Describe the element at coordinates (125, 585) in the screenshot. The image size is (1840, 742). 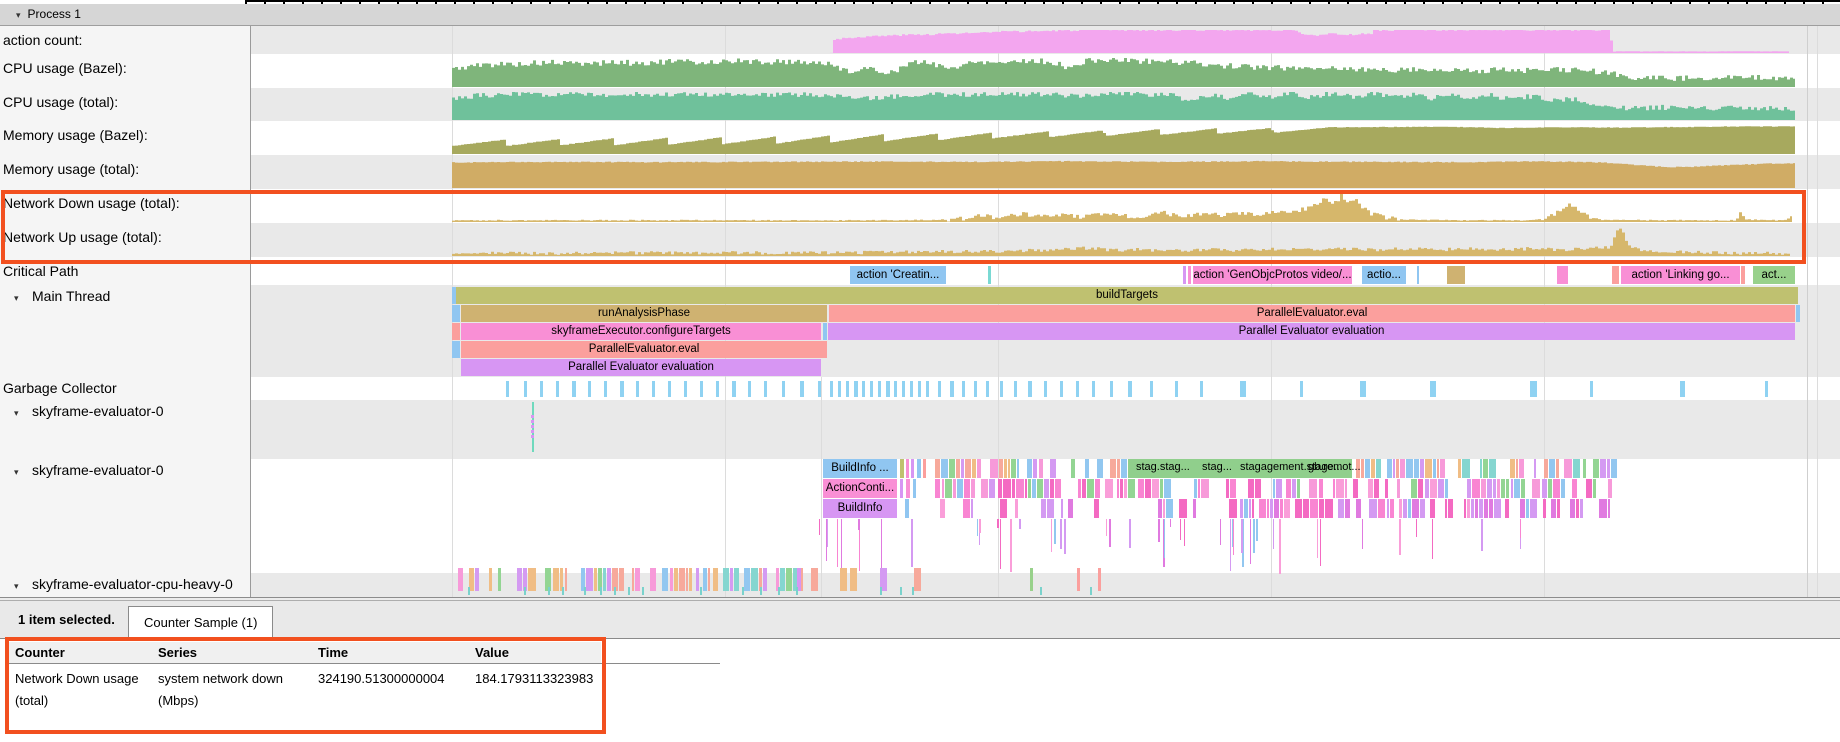
I see `track-label-cpu-heavy: ▾ skyframe-evaluator-cpu-heavy-0` at that location.